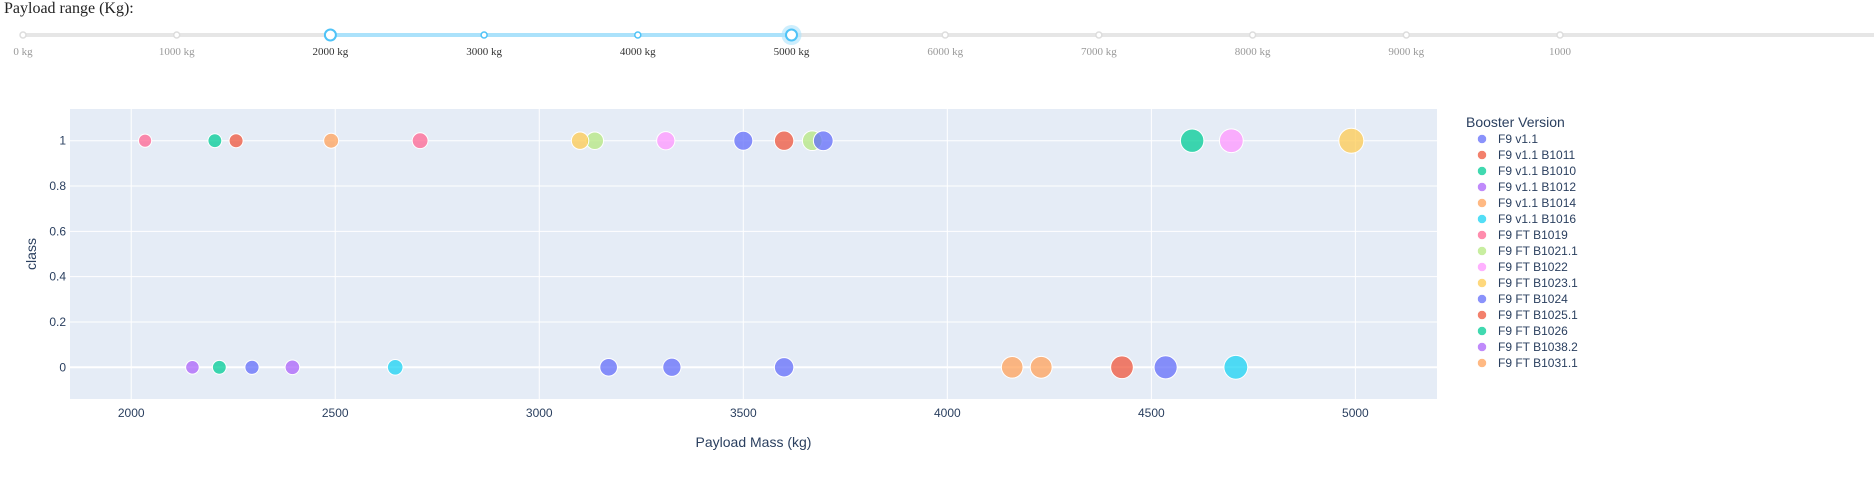  Describe the element at coordinates (1355, 413) in the screenshot. I see `x-tick-label: 5000` at that location.